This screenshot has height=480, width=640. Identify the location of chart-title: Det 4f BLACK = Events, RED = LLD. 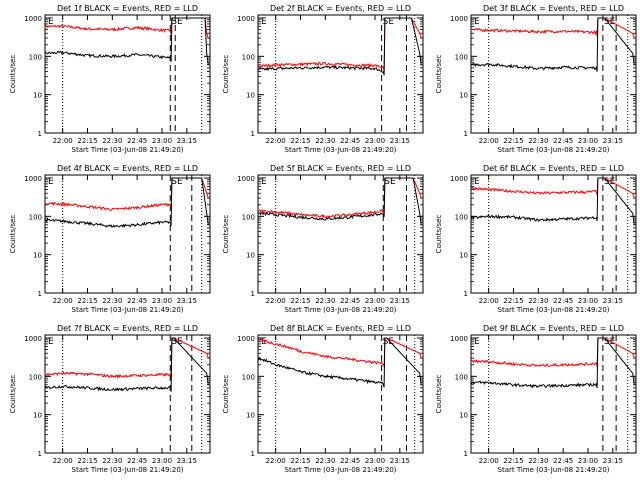
(127, 168).